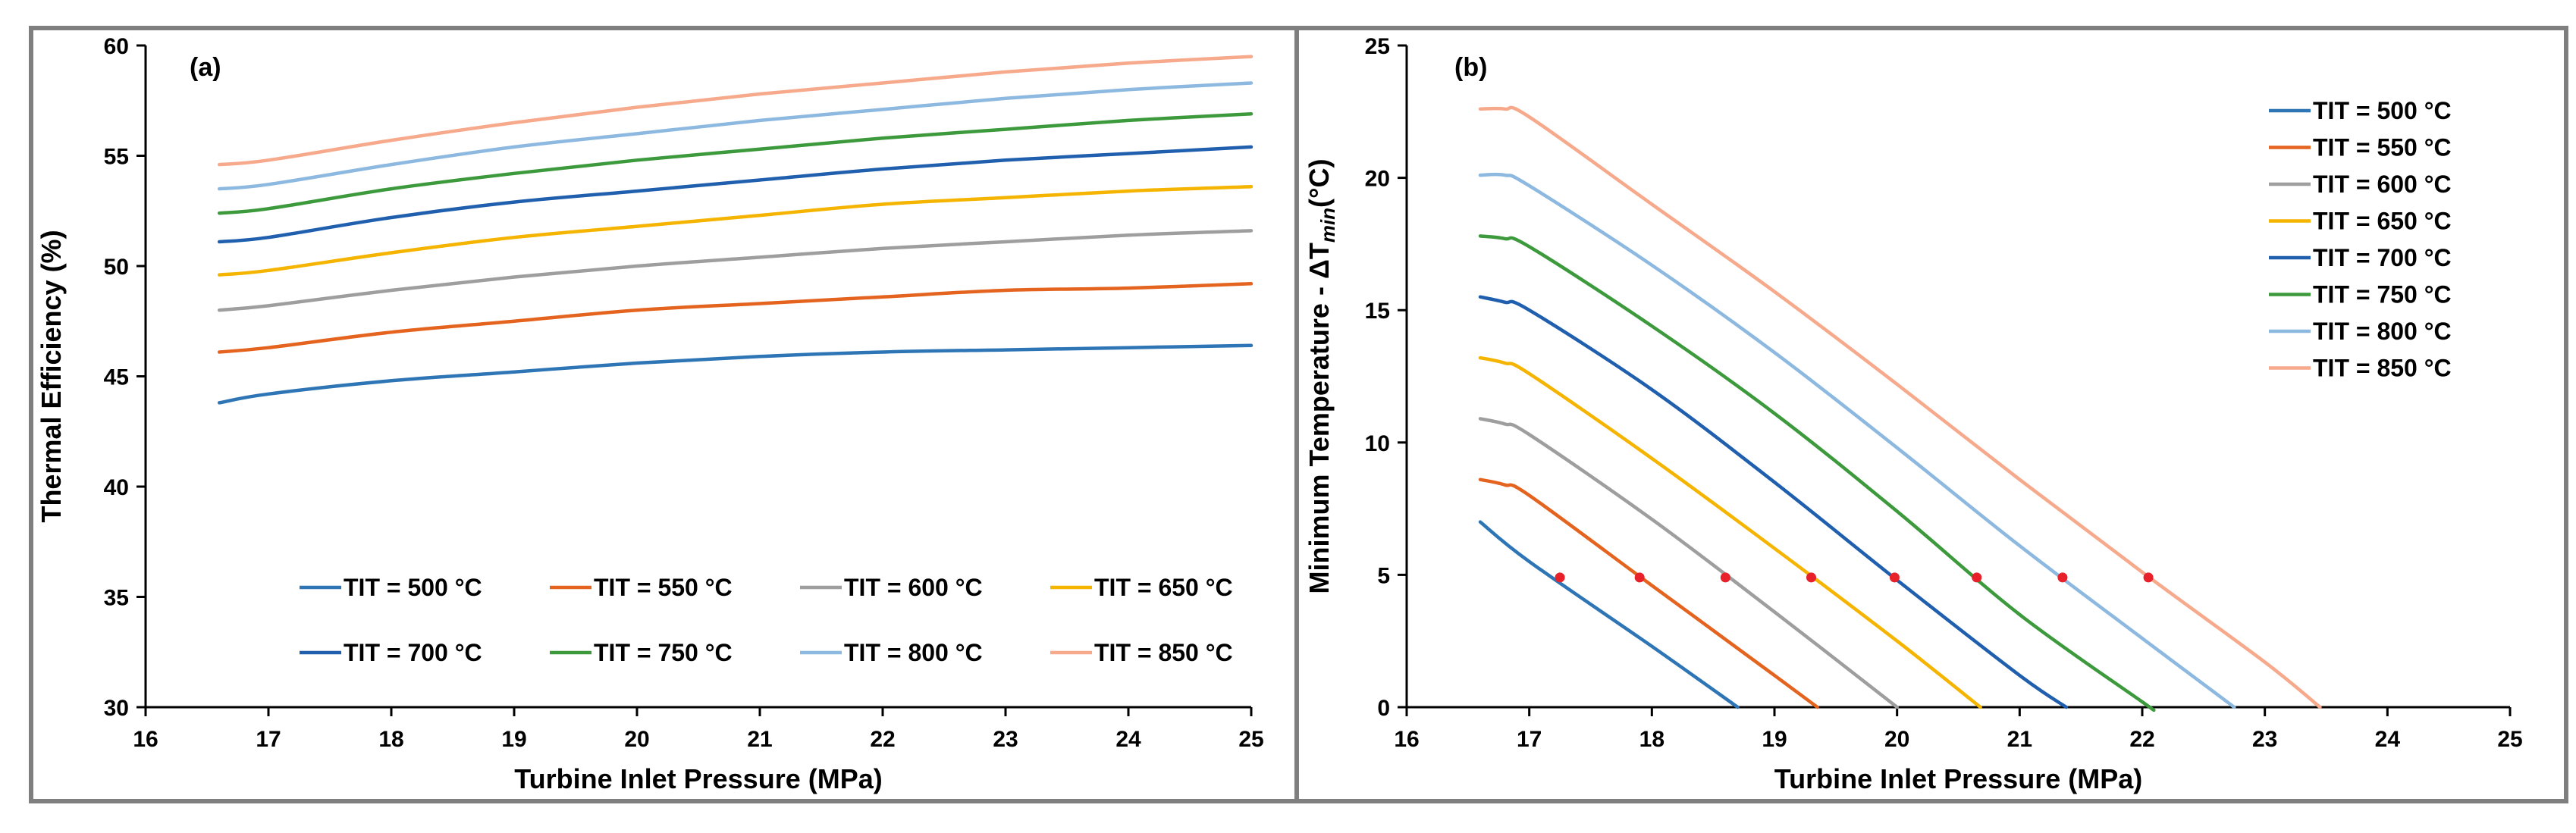 The image size is (2576, 833). I want to click on y-tick-label: 45, so click(116, 377).